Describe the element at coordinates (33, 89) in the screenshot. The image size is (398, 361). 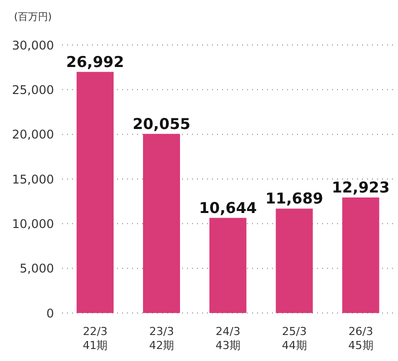
I see `y-tick-label: 25,000` at that location.